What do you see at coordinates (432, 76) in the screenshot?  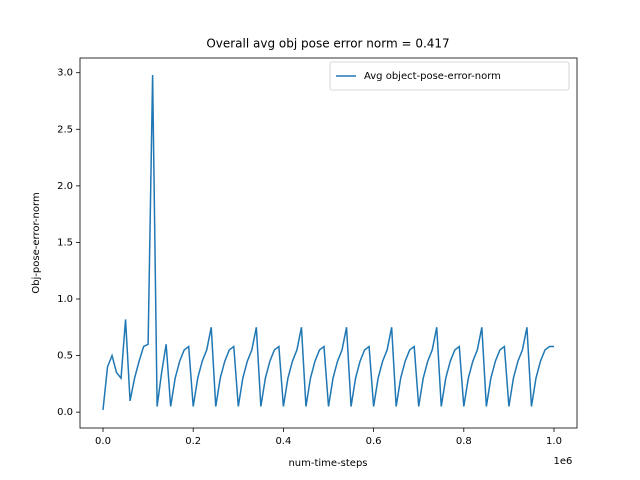 I see `legend-label: Avg object-pose-error-norm` at bounding box center [432, 76].